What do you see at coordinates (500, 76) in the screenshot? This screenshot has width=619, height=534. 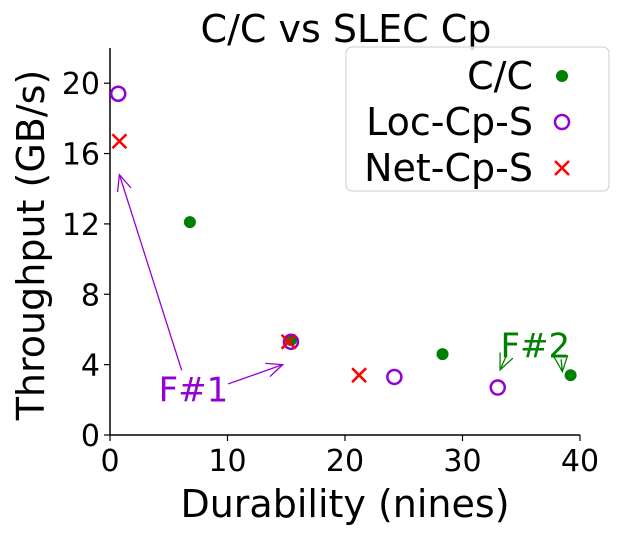 I see `legend-label-c-c: C/C` at bounding box center [500, 76].